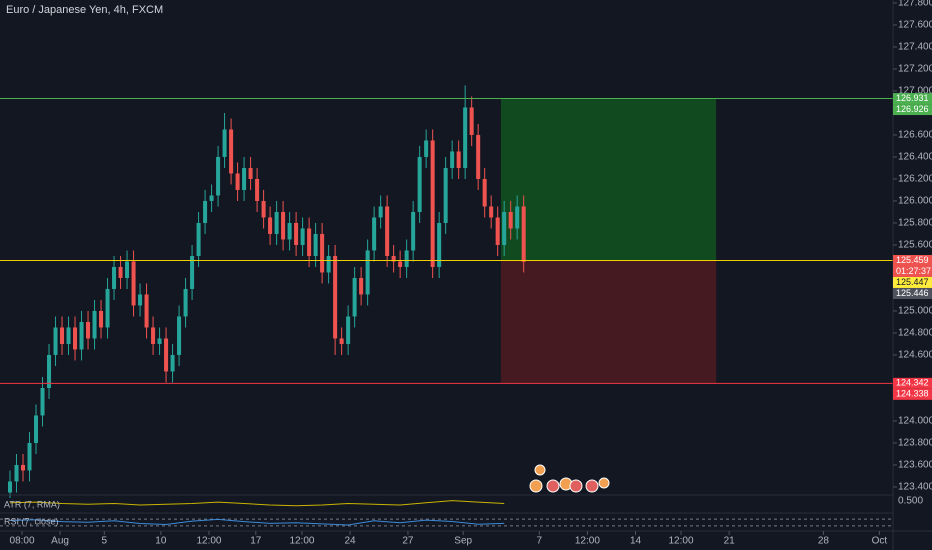  What do you see at coordinates (463, 541) in the screenshot?
I see `x-tick-label: Sep` at bounding box center [463, 541].